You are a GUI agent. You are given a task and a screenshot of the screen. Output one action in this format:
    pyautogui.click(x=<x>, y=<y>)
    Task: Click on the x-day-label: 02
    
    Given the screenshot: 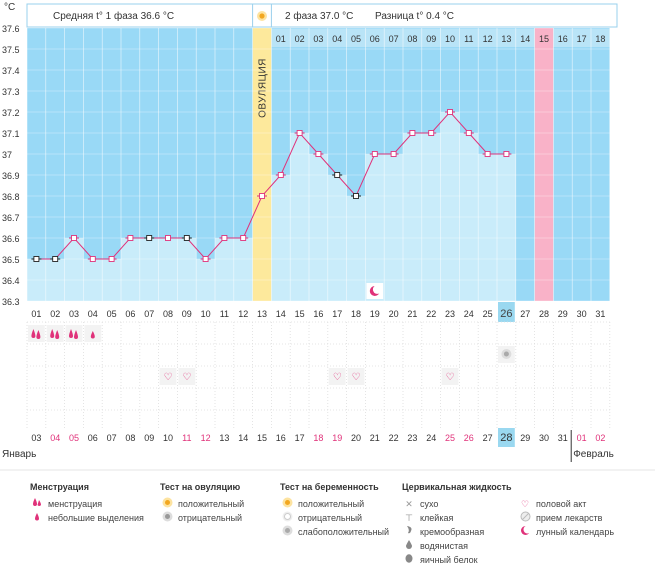 What is the action you would take?
    pyautogui.click(x=55, y=314)
    